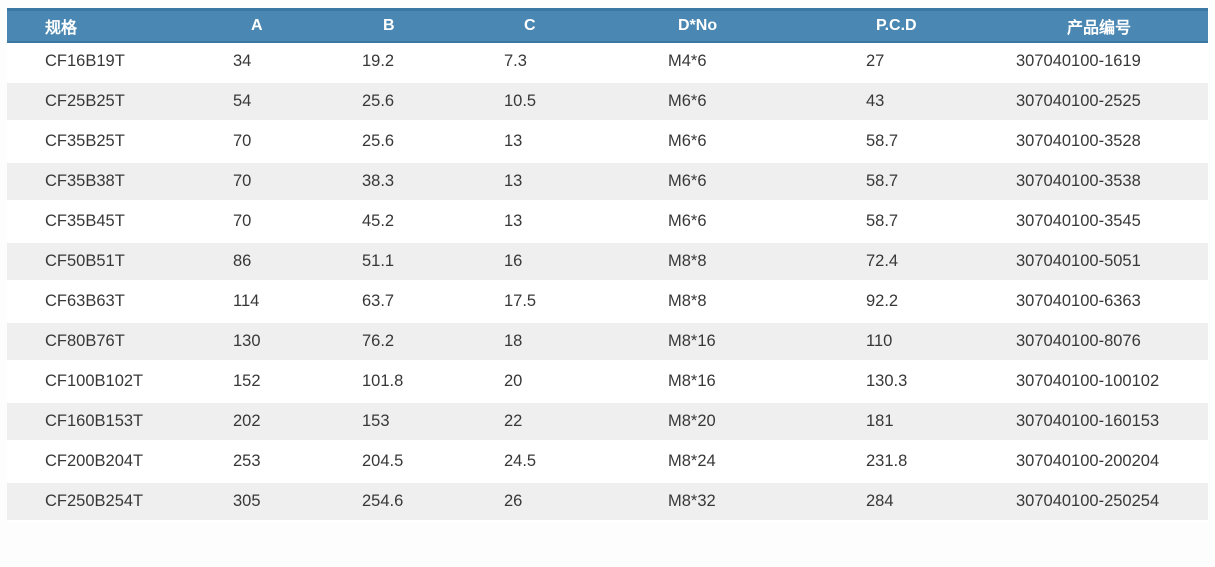 This screenshot has height=567, width=1215. What do you see at coordinates (1099, 223) in the screenshot?
I see `table-cell: 307040100-3545` at bounding box center [1099, 223].